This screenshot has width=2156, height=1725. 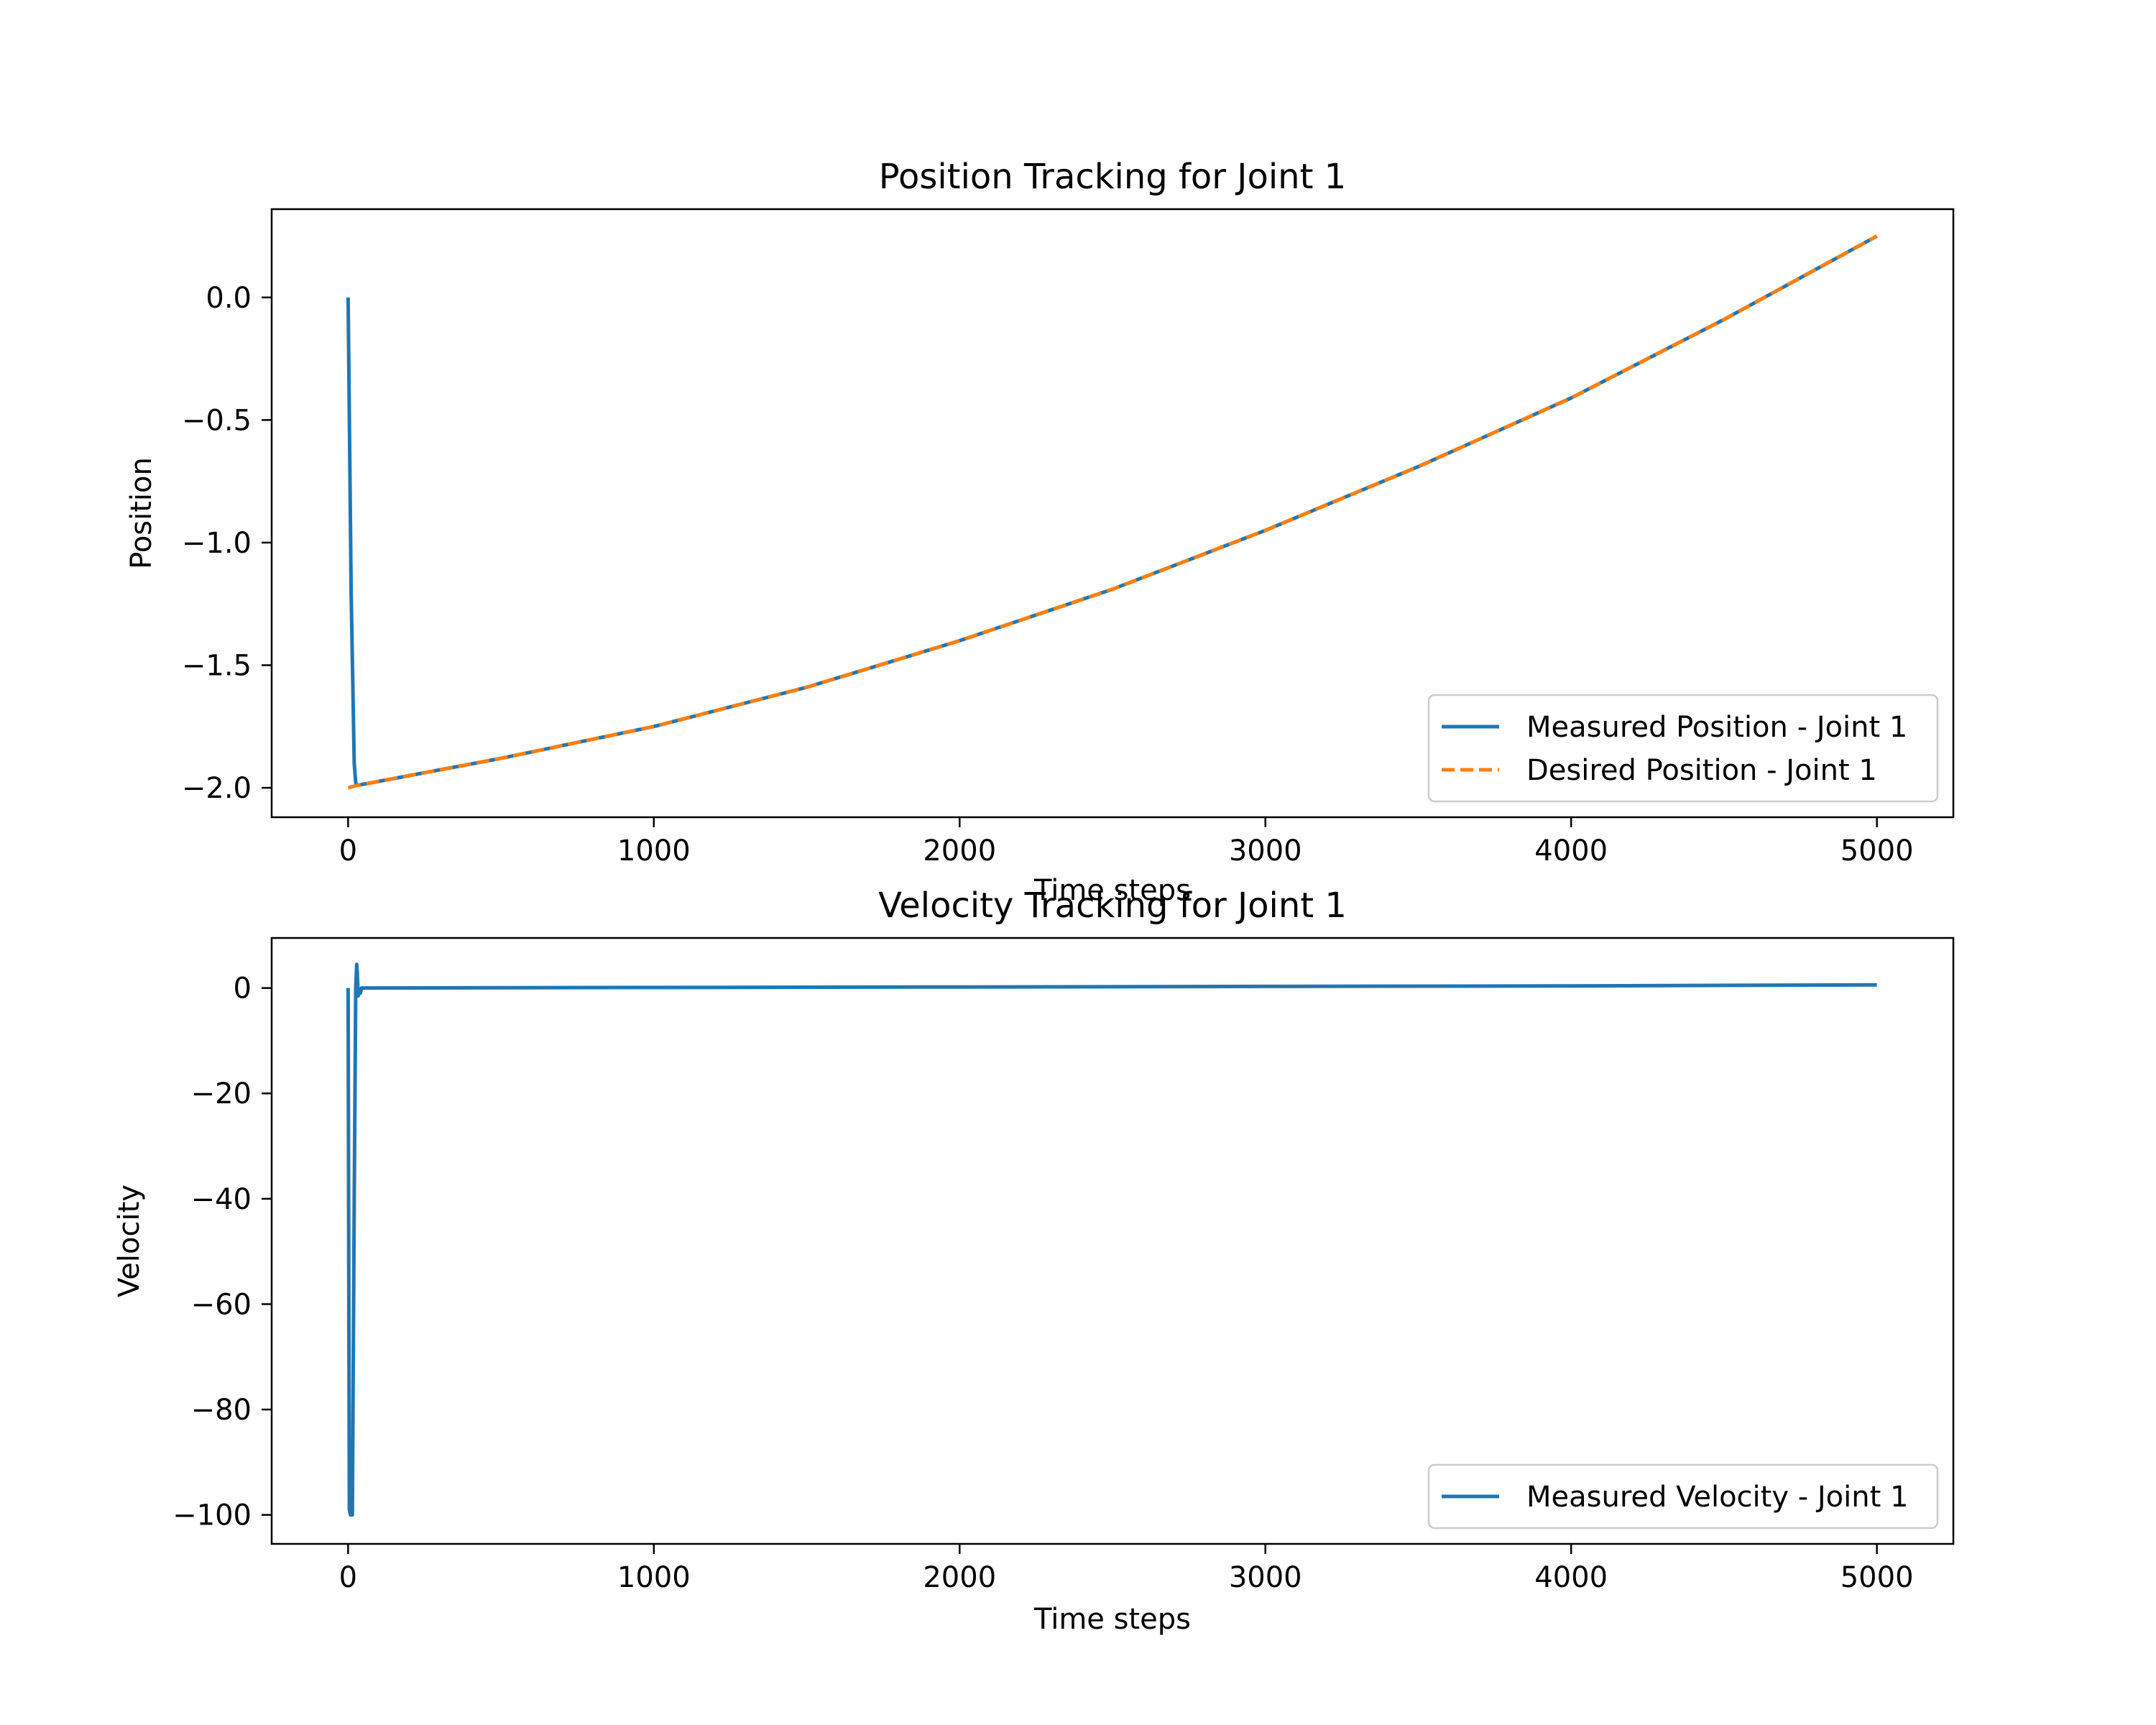 What do you see at coordinates (217, 788) in the screenshot?
I see `y-tick-label: −2.0` at bounding box center [217, 788].